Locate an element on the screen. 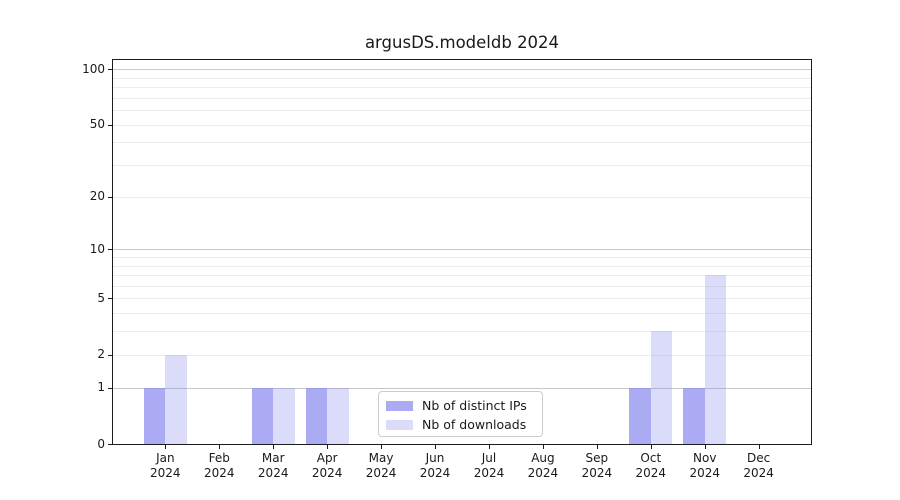 This screenshot has width=900, height=500. y-axis-label-2: 2 is located at coordinates (101, 354).